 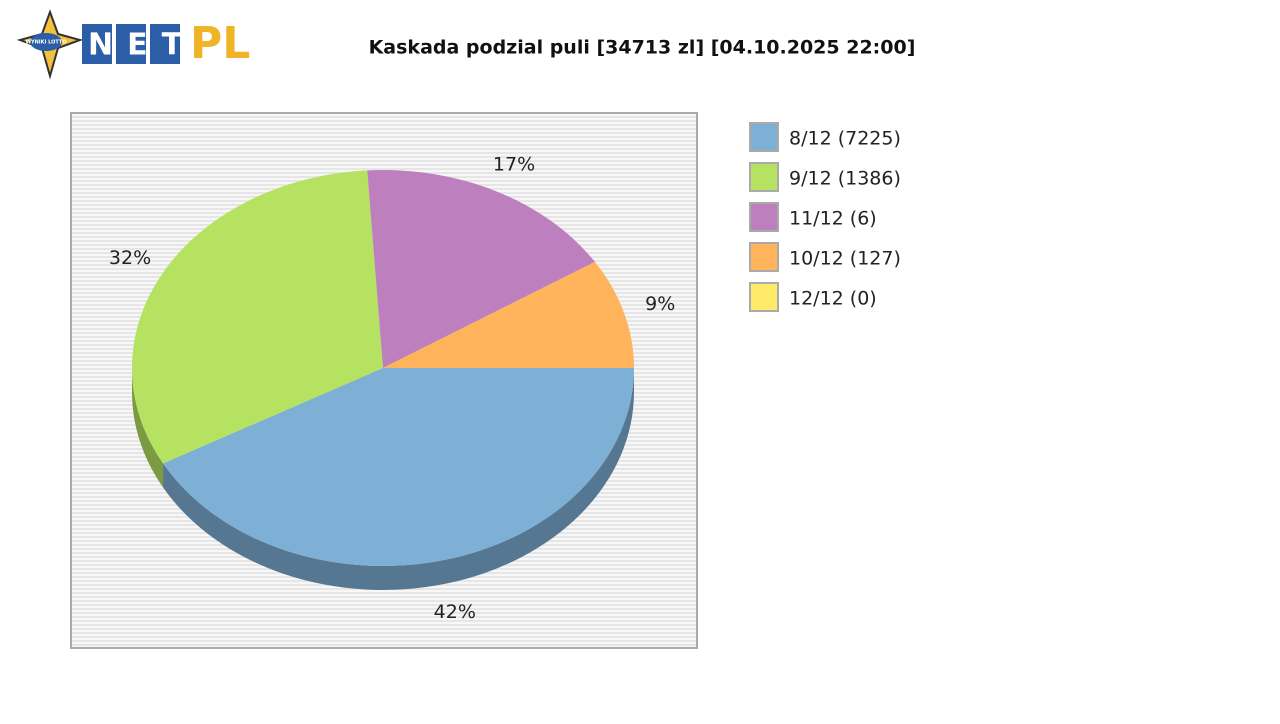 I want to click on slice-side, so click(x=148, y=428).